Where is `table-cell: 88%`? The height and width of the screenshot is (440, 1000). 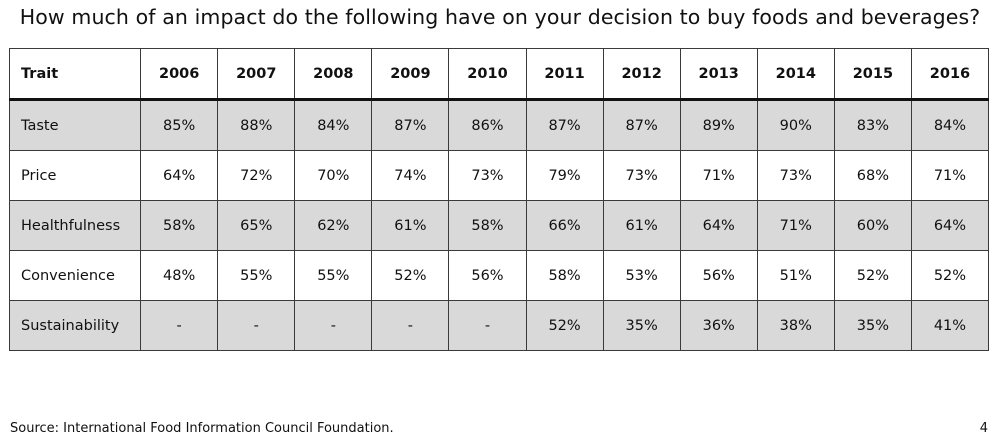 table-cell: 88% is located at coordinates (256, 125).